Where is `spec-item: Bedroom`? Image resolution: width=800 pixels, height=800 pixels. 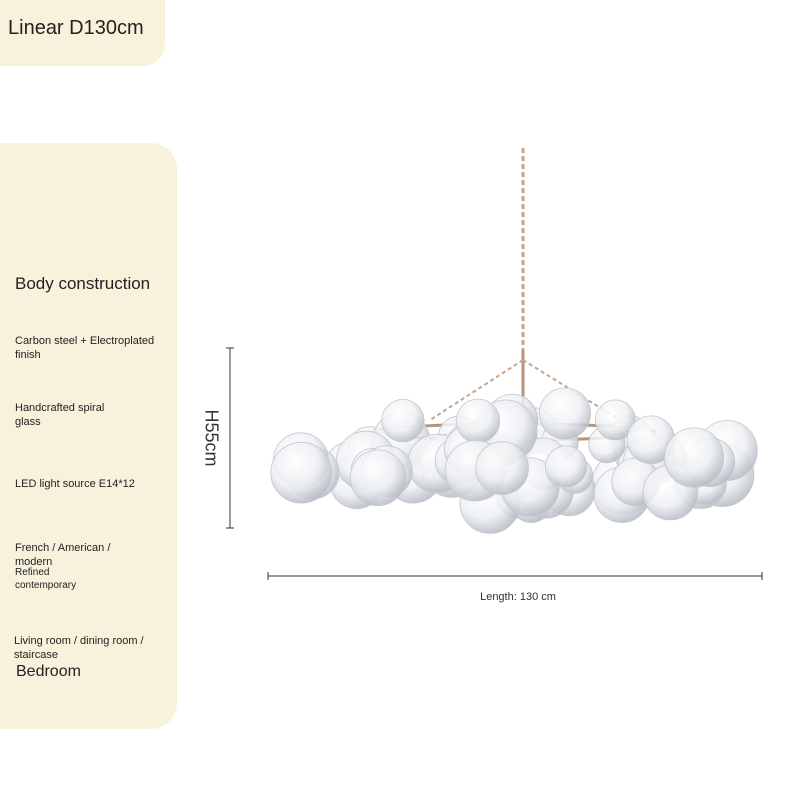
spec-item: Bedroom is located at coordinates (48, 671).